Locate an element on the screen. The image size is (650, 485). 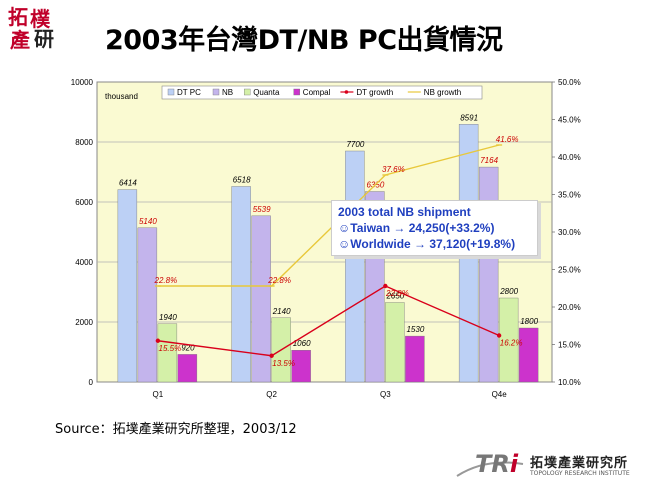
line-dt-growth is located at coordinates (328, 321).